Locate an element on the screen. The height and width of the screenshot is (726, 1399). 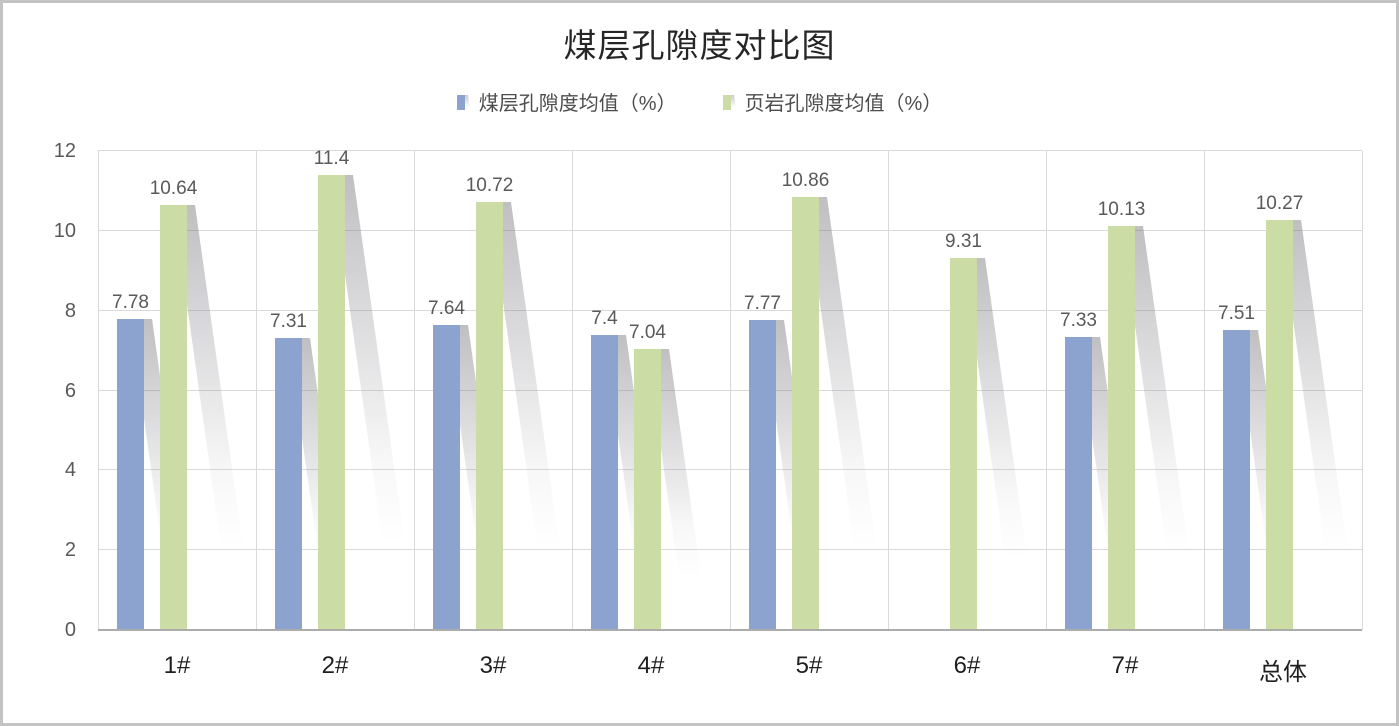
data-label: 10.86 is located at coordinates (805, 180).